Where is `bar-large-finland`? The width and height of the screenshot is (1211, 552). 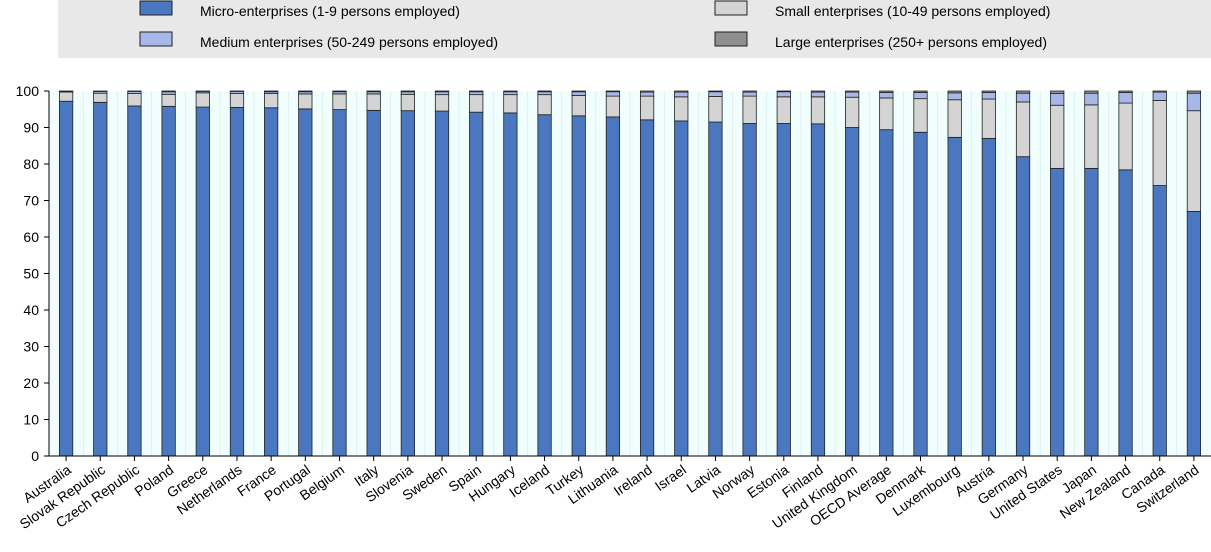
bar-large-finland is located at coordinates (817, 91).